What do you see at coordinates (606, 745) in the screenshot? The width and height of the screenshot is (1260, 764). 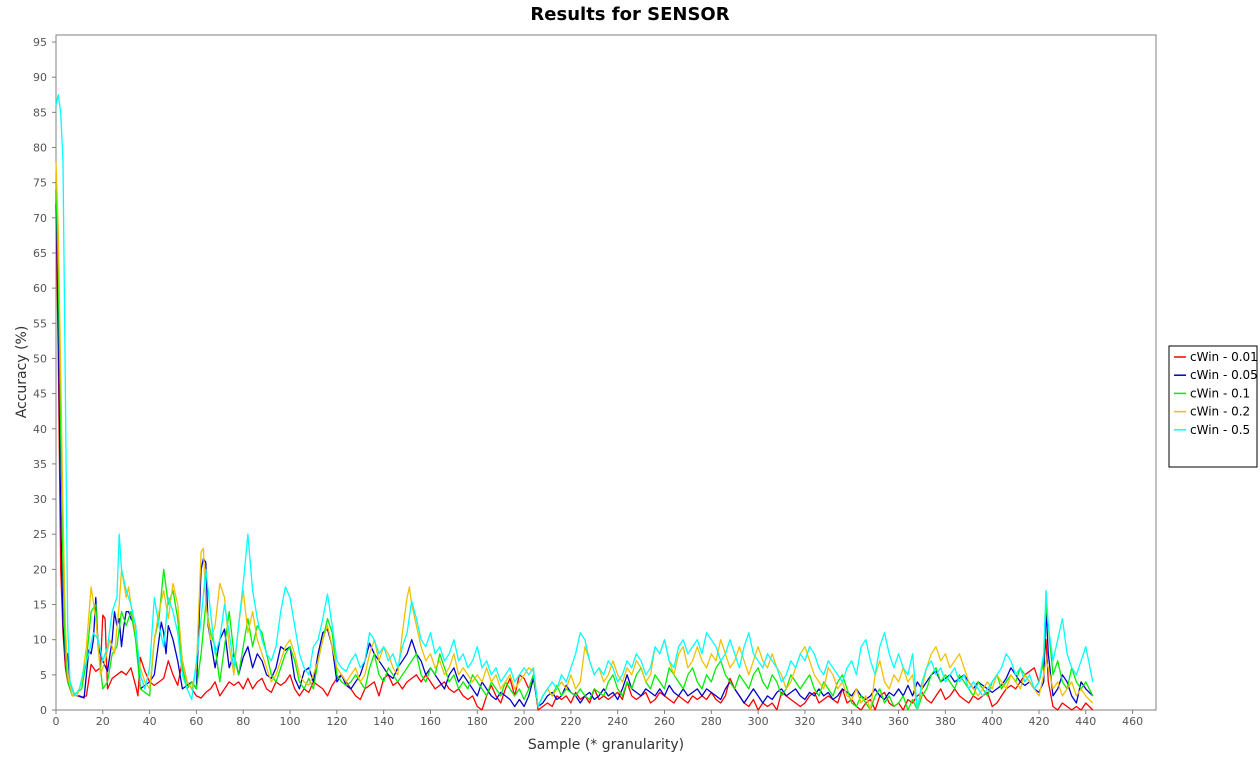 I see `x-axis-label: Sample (* granularity)` at bounding box center [606, 745].